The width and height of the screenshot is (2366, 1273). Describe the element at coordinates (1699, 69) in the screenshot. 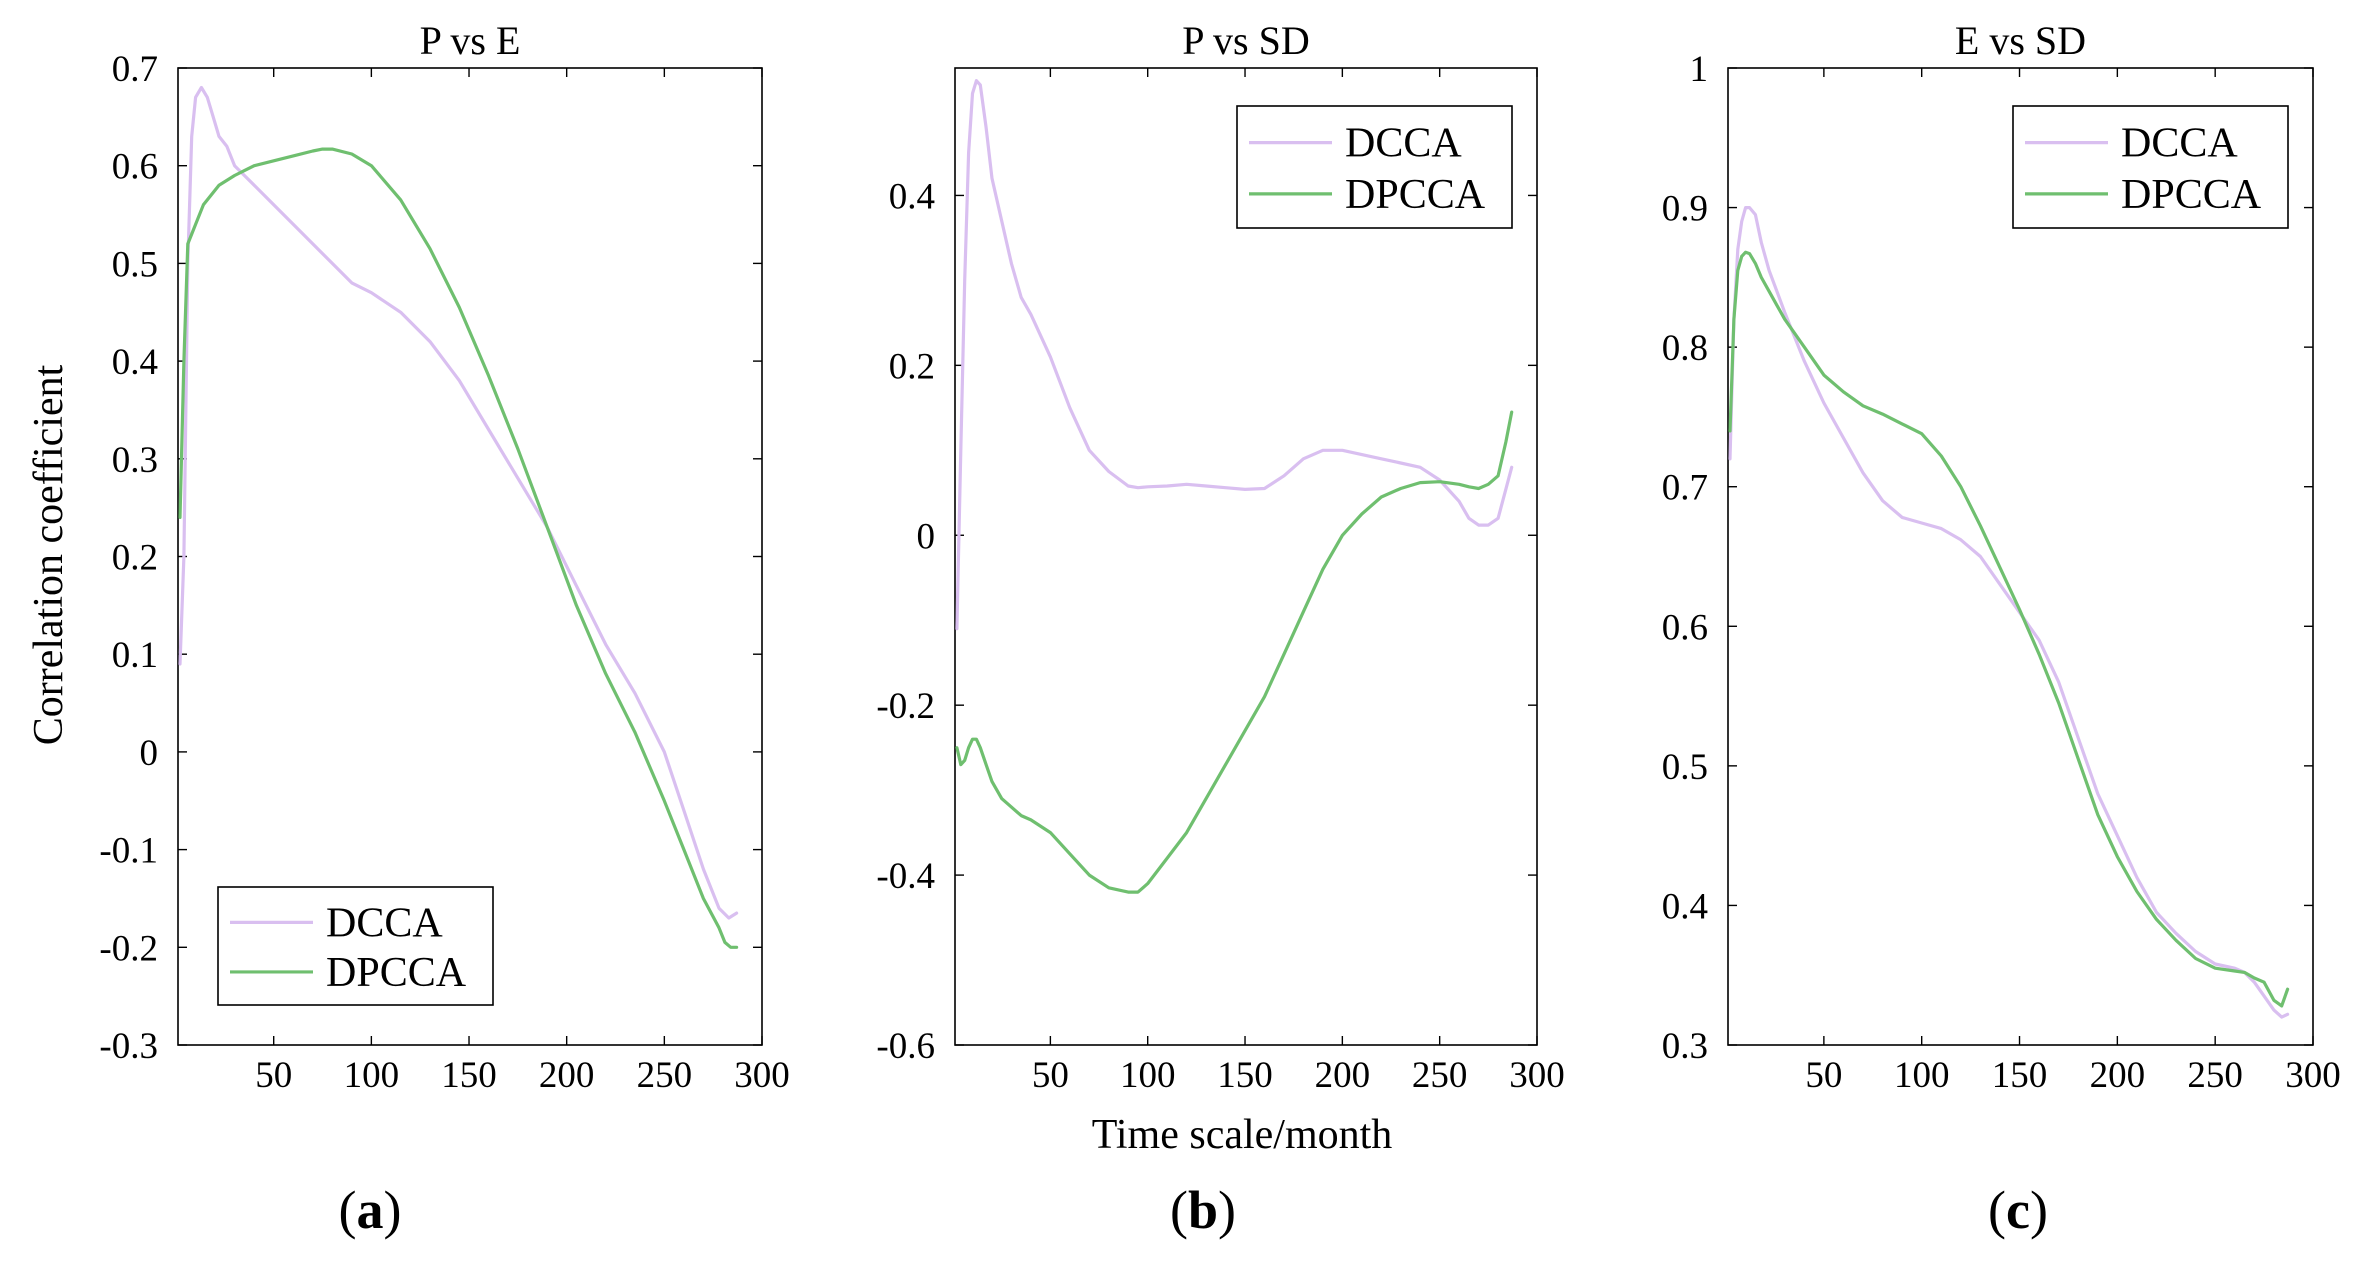

I see `y-tick-label: 1` at that location.